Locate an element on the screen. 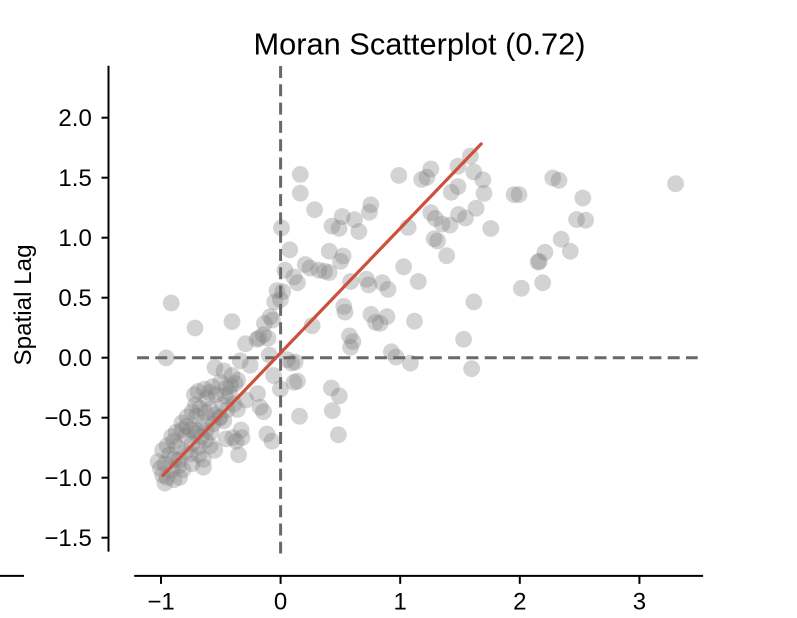  svg-text: 1.5 is located at coordinates (74, 178).